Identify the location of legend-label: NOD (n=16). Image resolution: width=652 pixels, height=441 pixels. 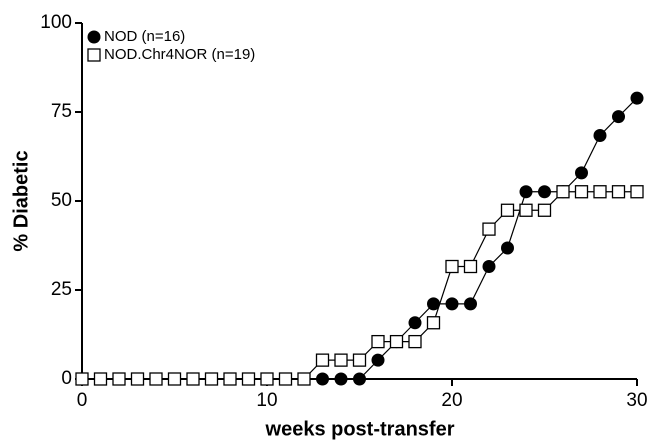
(144, 36).